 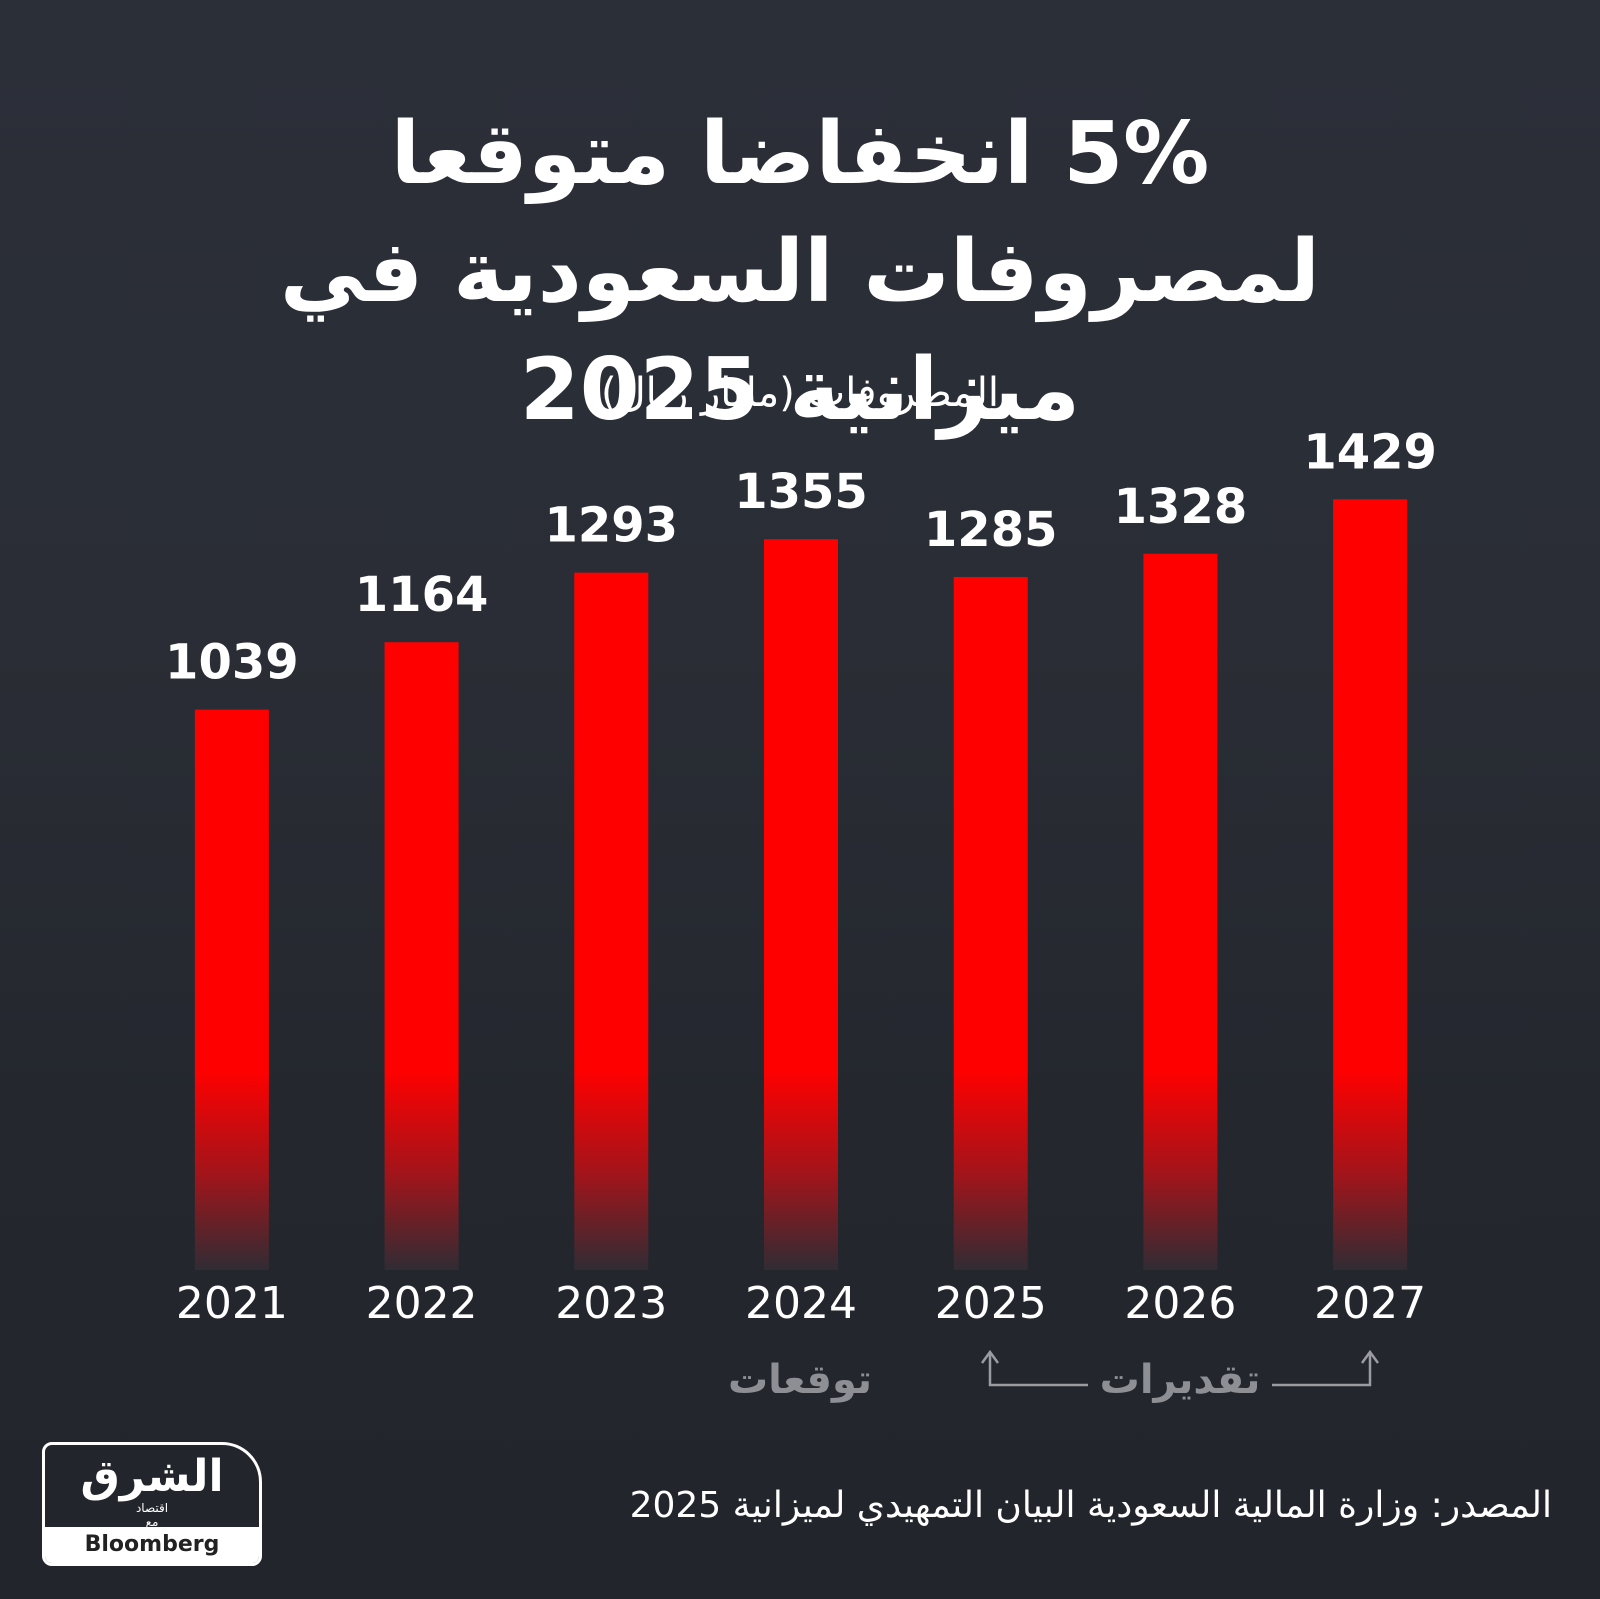 I want to click on logo-with: مع, so click(x=152, y=1522).